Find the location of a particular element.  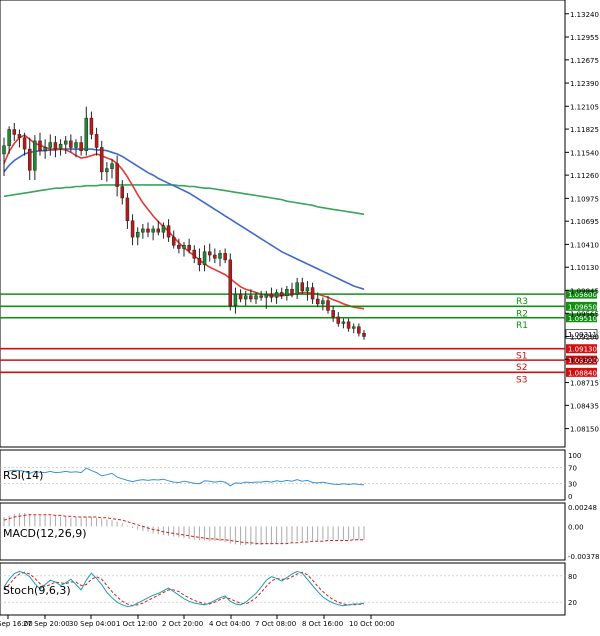

macd-panel is located at coordinates (283, 531).